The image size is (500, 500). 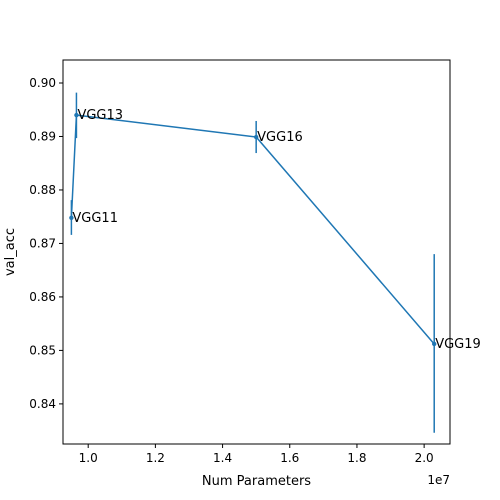 I want to click on y-axis-label: val_acc, so click(x=10, y=252).